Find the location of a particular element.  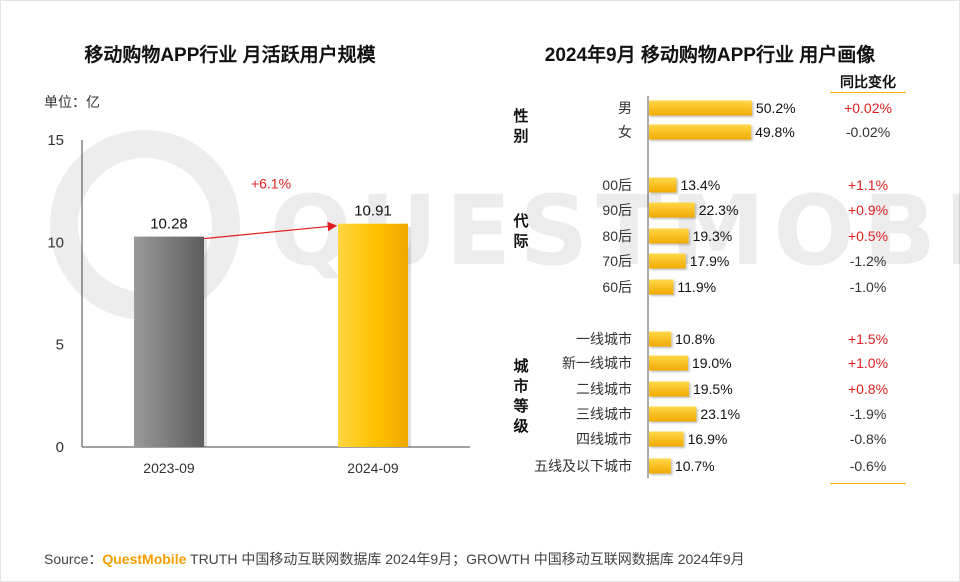

yoy-change-value: -1.2% is located at coordinates (868, 261).